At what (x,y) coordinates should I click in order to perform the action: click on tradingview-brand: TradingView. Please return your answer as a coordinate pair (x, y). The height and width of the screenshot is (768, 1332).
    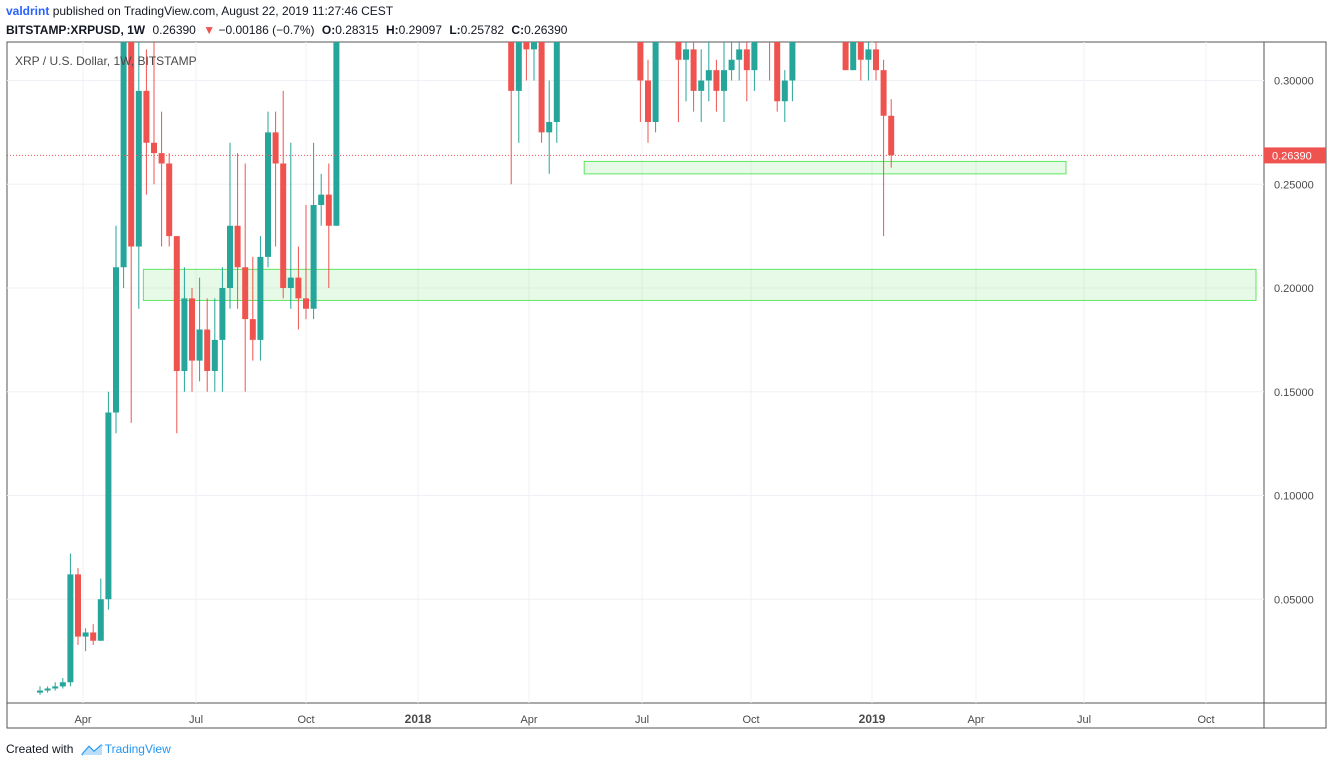
    Looking at the image, I should click on (137, 749).